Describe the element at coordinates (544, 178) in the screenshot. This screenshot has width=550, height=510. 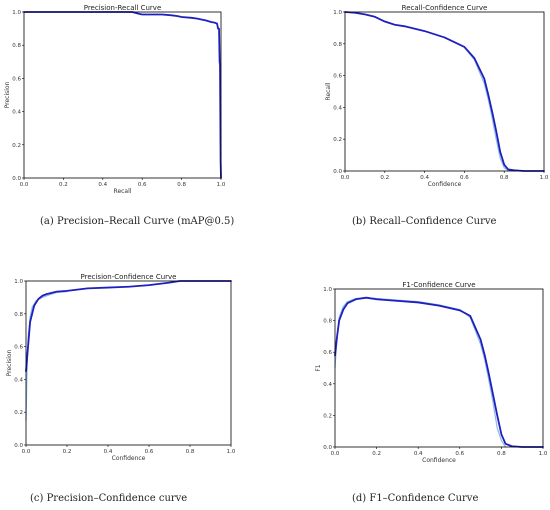
I see `rc-x-tick-label: 1.0` at that location.